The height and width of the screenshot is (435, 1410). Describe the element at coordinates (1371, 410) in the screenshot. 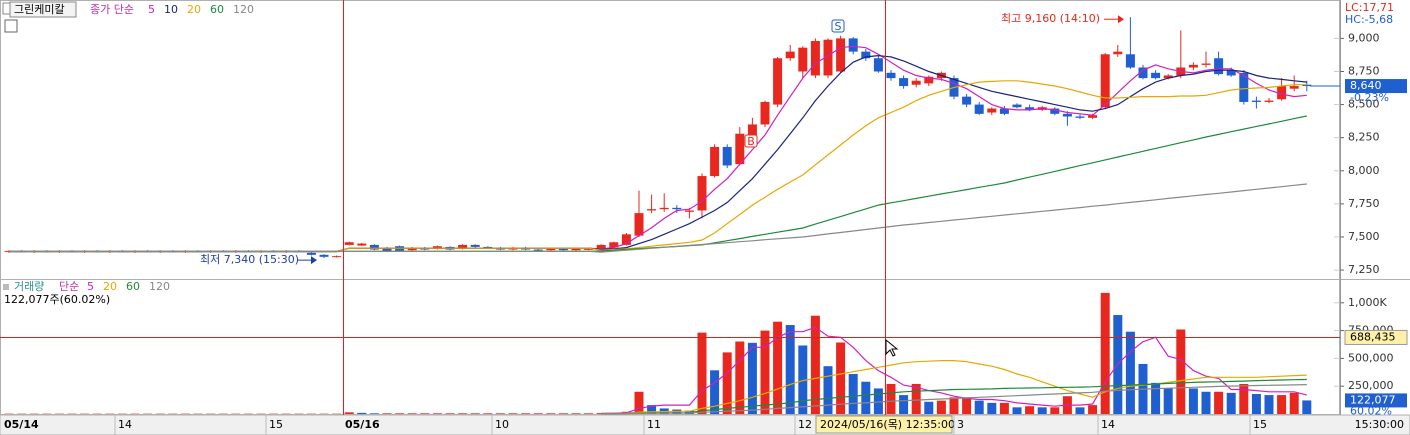

I see `last-volume-pct: 60.02%` at that location.